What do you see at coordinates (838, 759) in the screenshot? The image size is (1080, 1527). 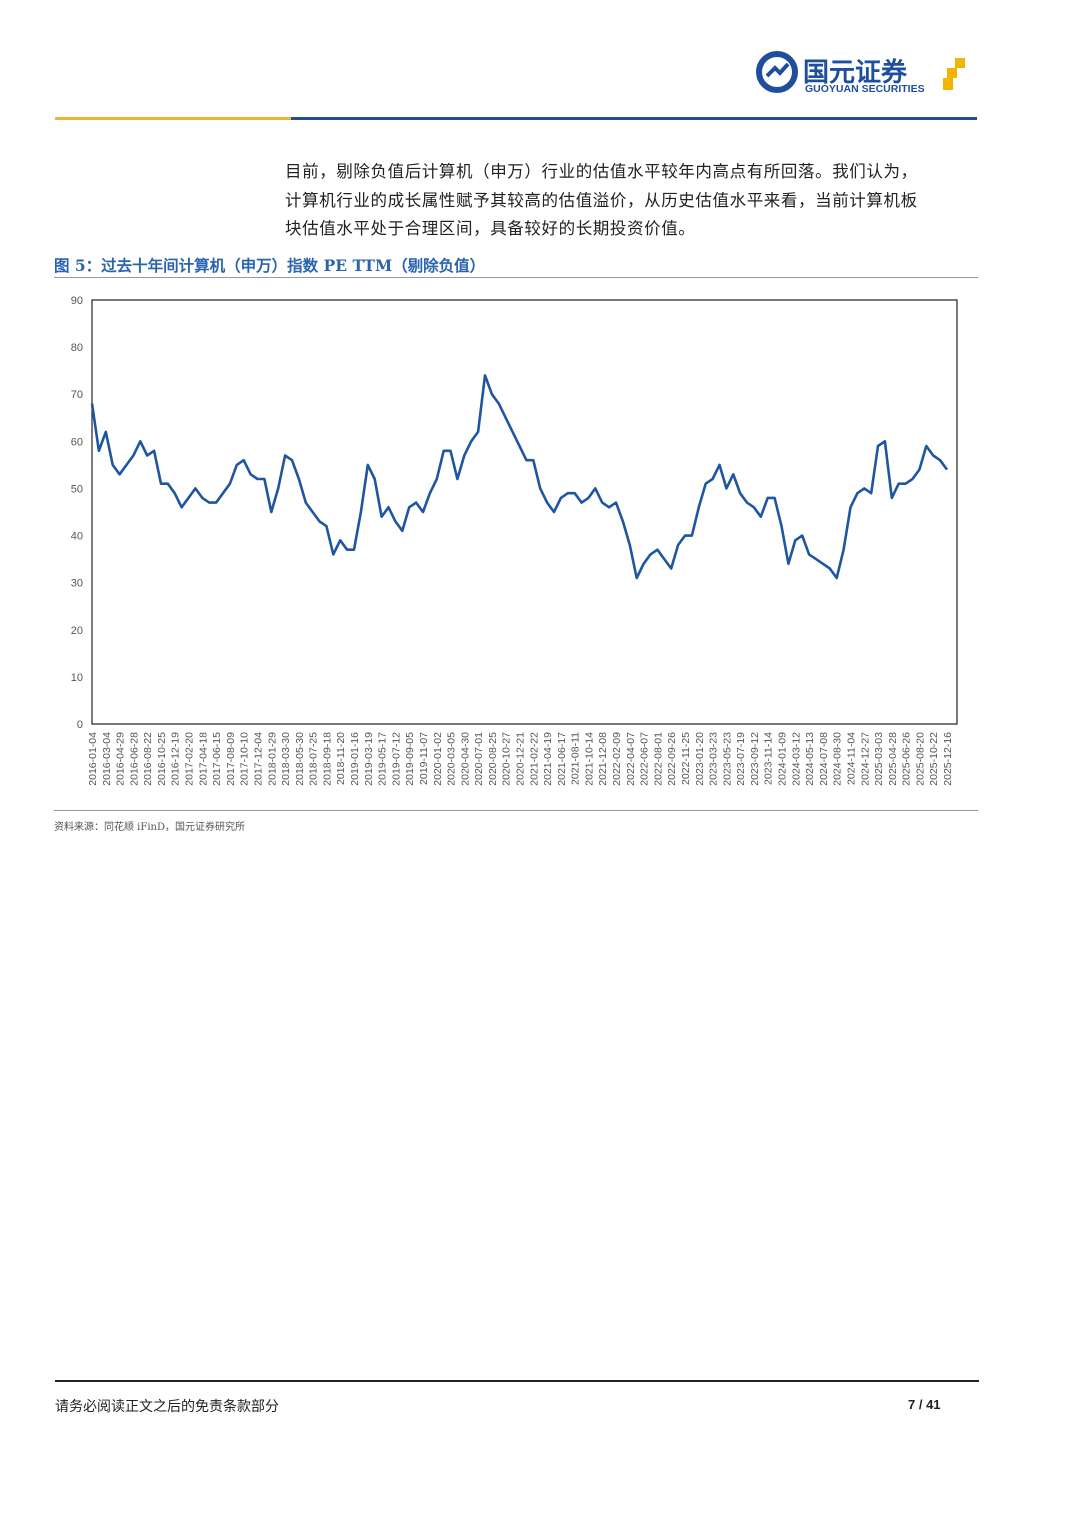 I see `x-tick-label: 2024-08-30` at bounding box center [838, 759].